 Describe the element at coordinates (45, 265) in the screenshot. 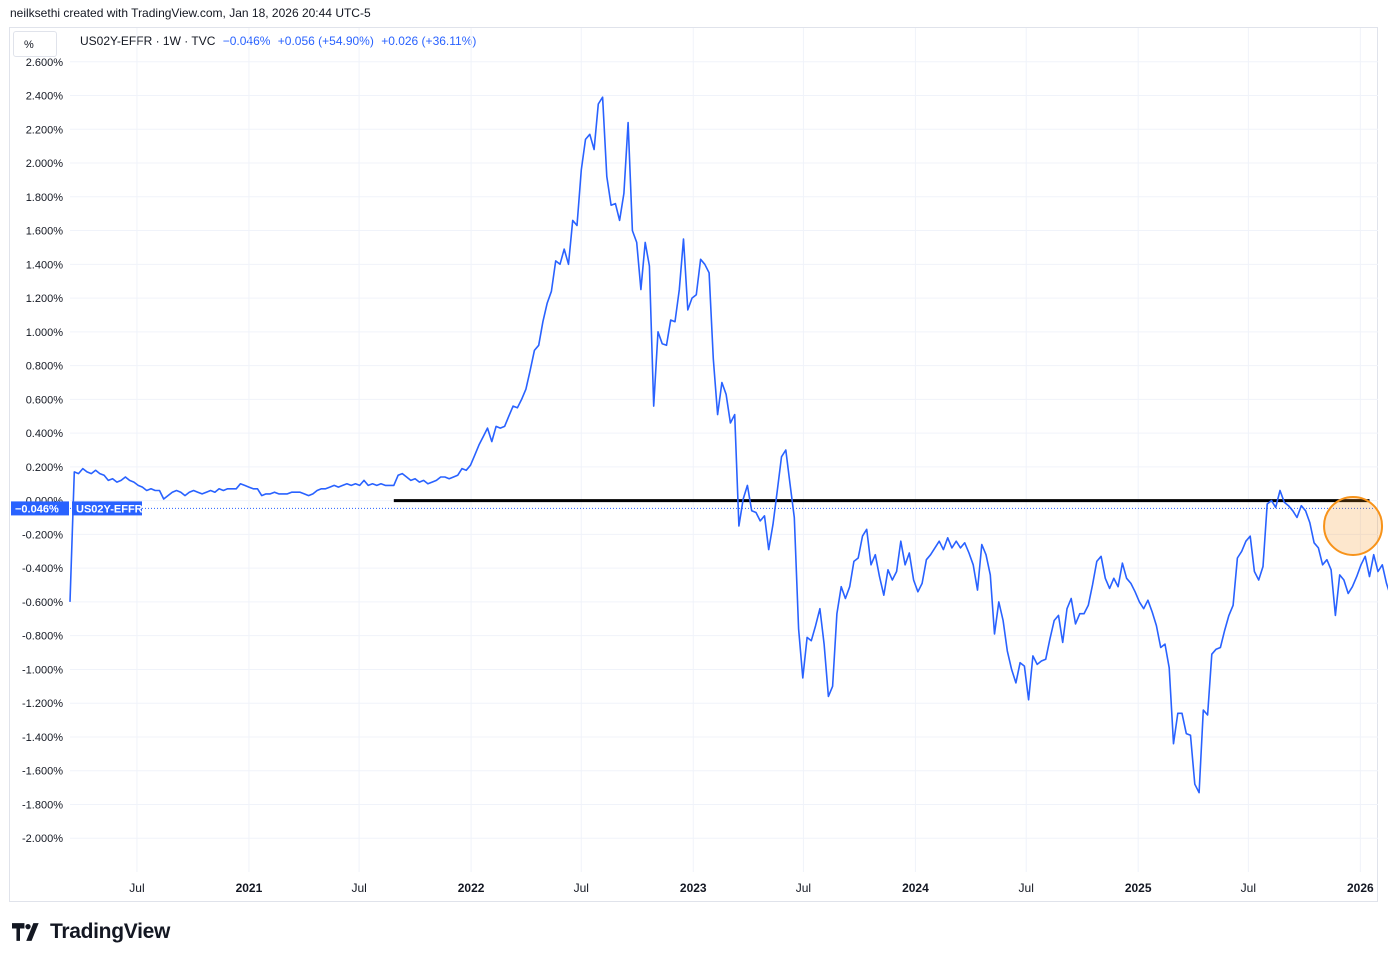

I see `y-tick-label: 1.400%` at that location.